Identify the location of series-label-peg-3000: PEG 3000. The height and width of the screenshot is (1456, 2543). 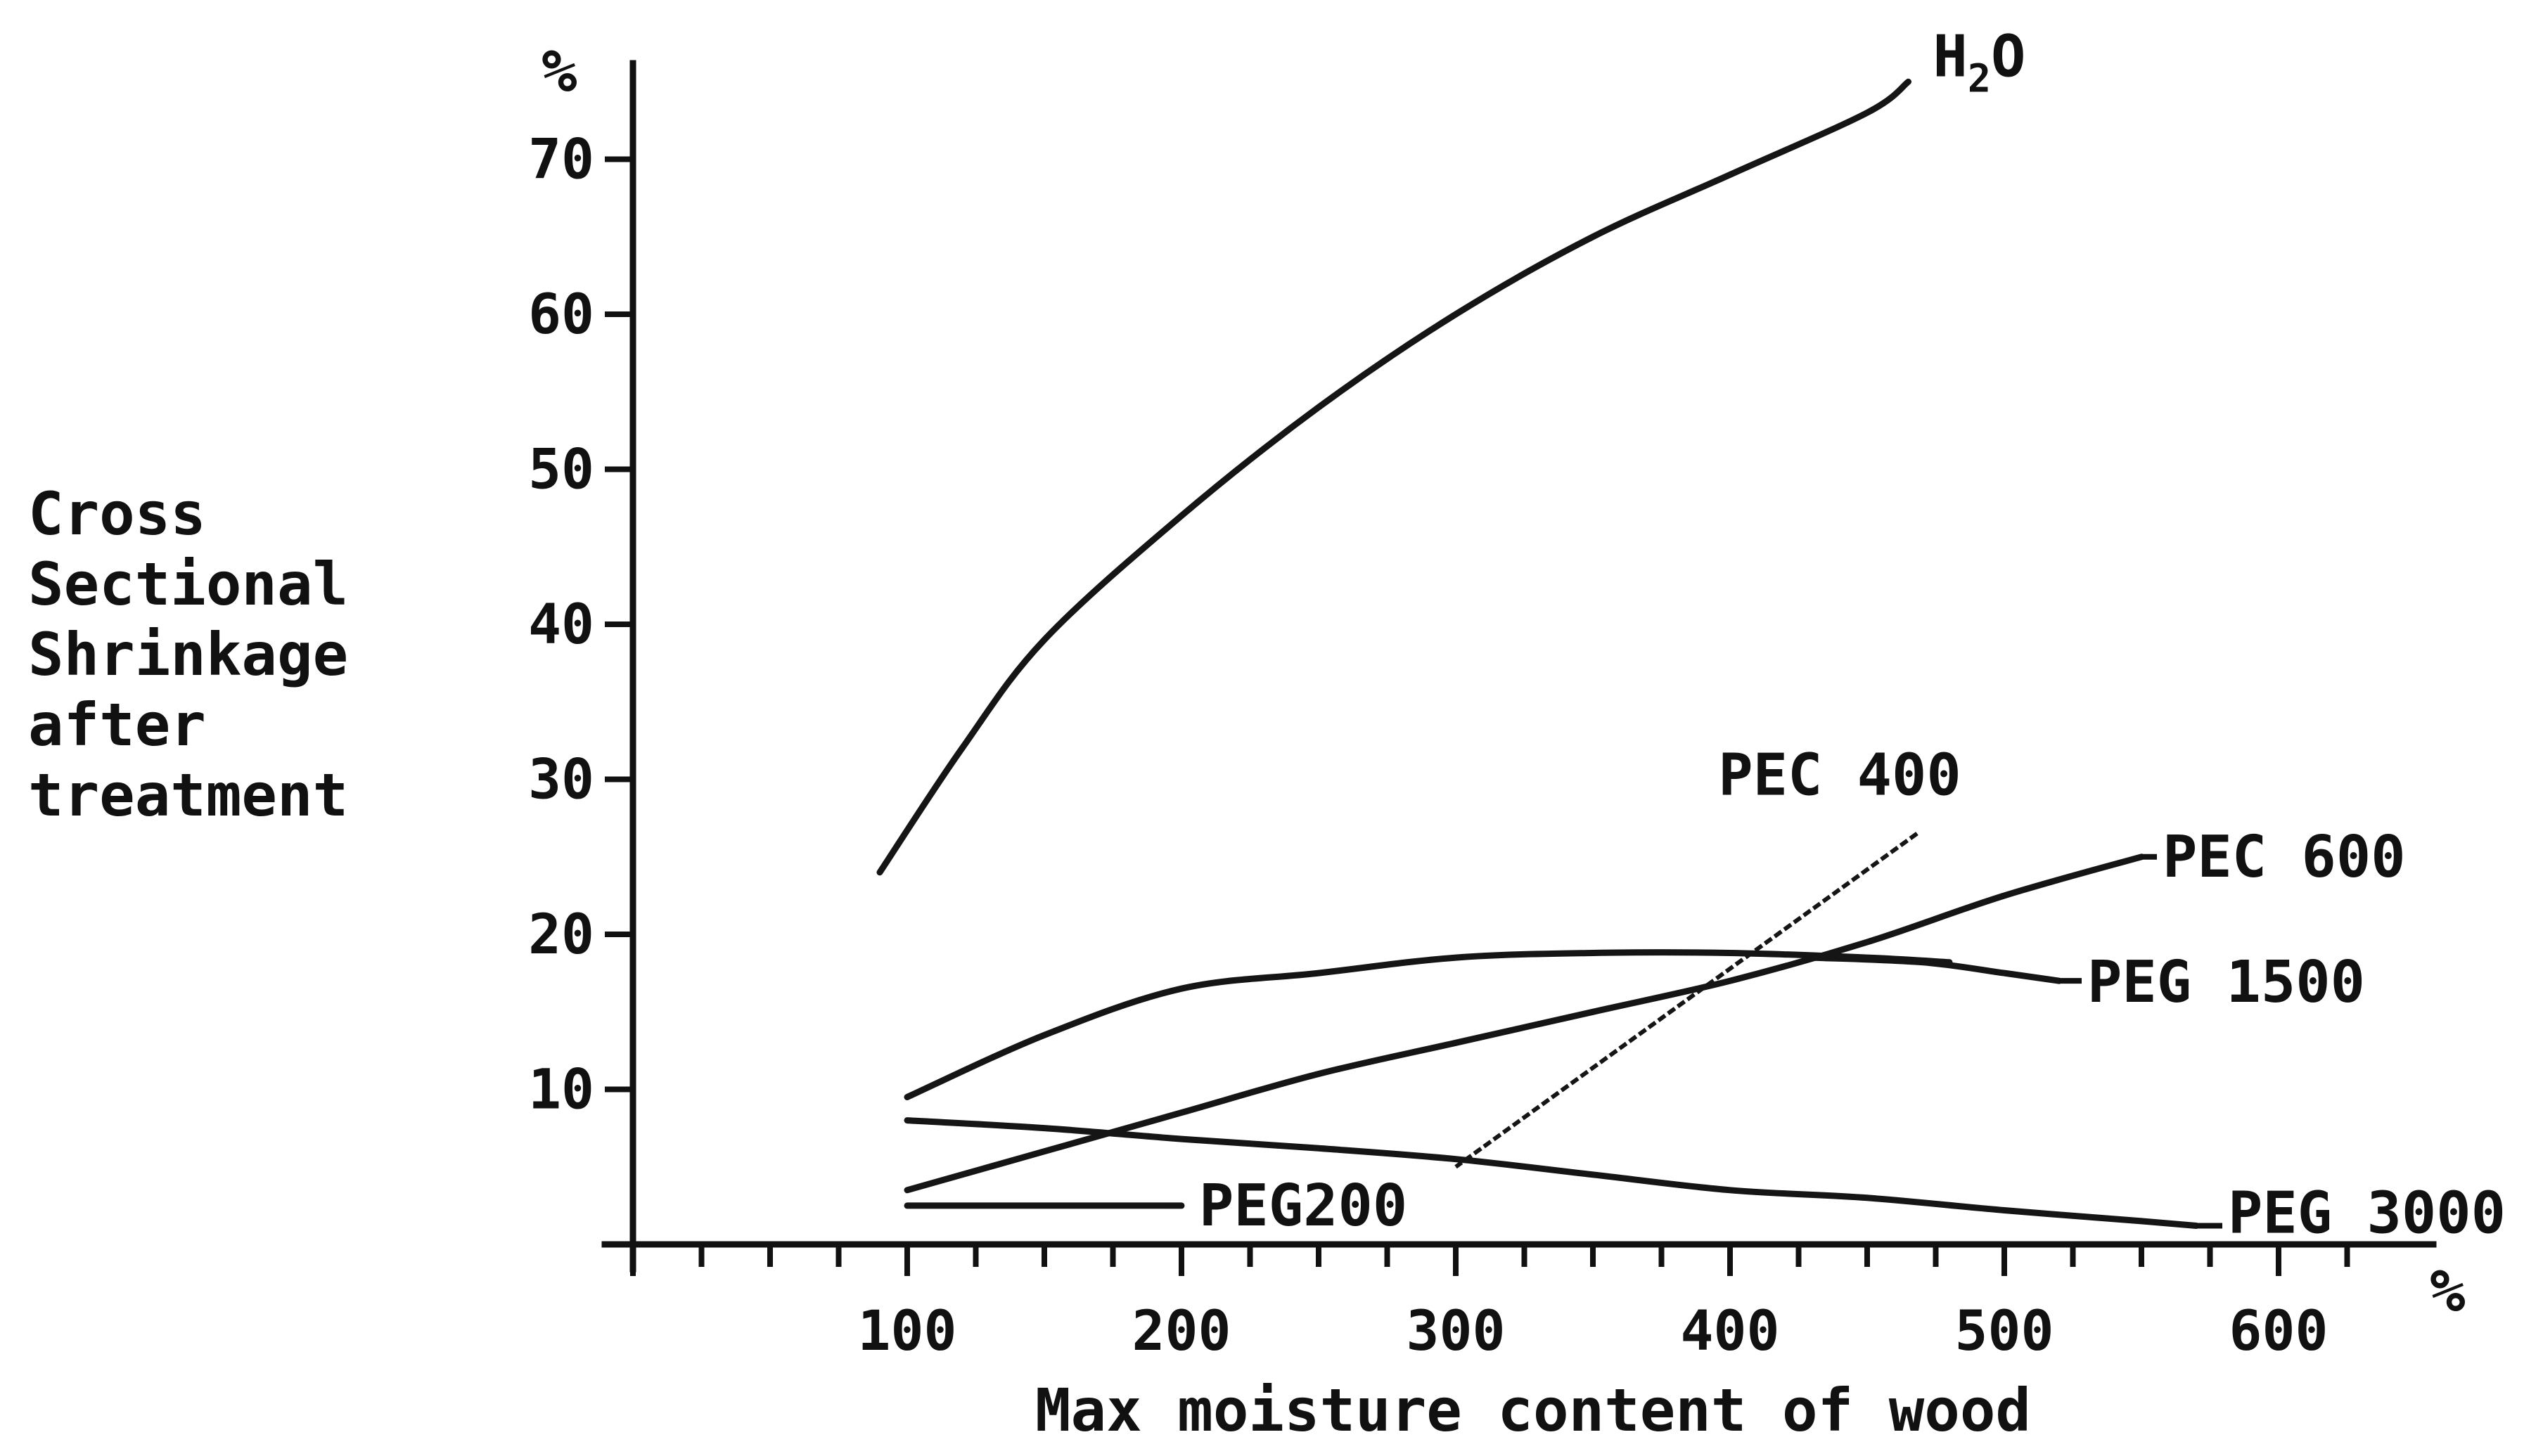
(2367, 1213).